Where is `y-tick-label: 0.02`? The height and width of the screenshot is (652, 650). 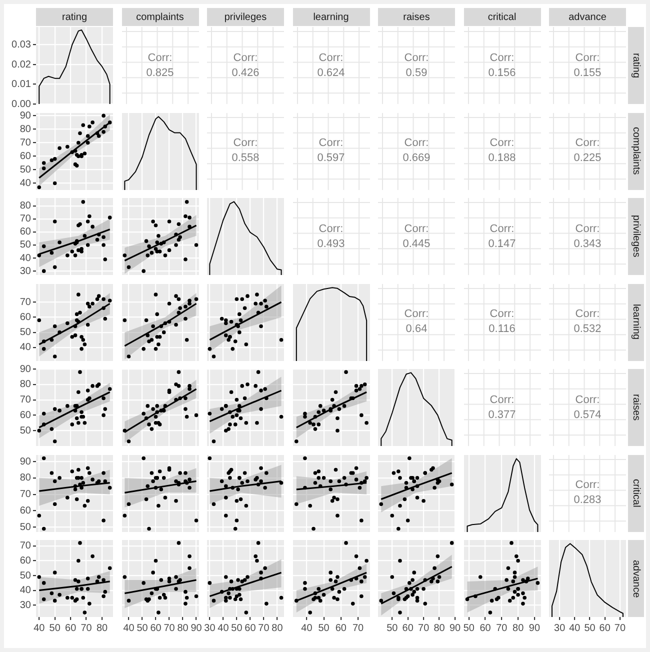
y-tick-label: 0.02 is located at coordinates (22, 64).